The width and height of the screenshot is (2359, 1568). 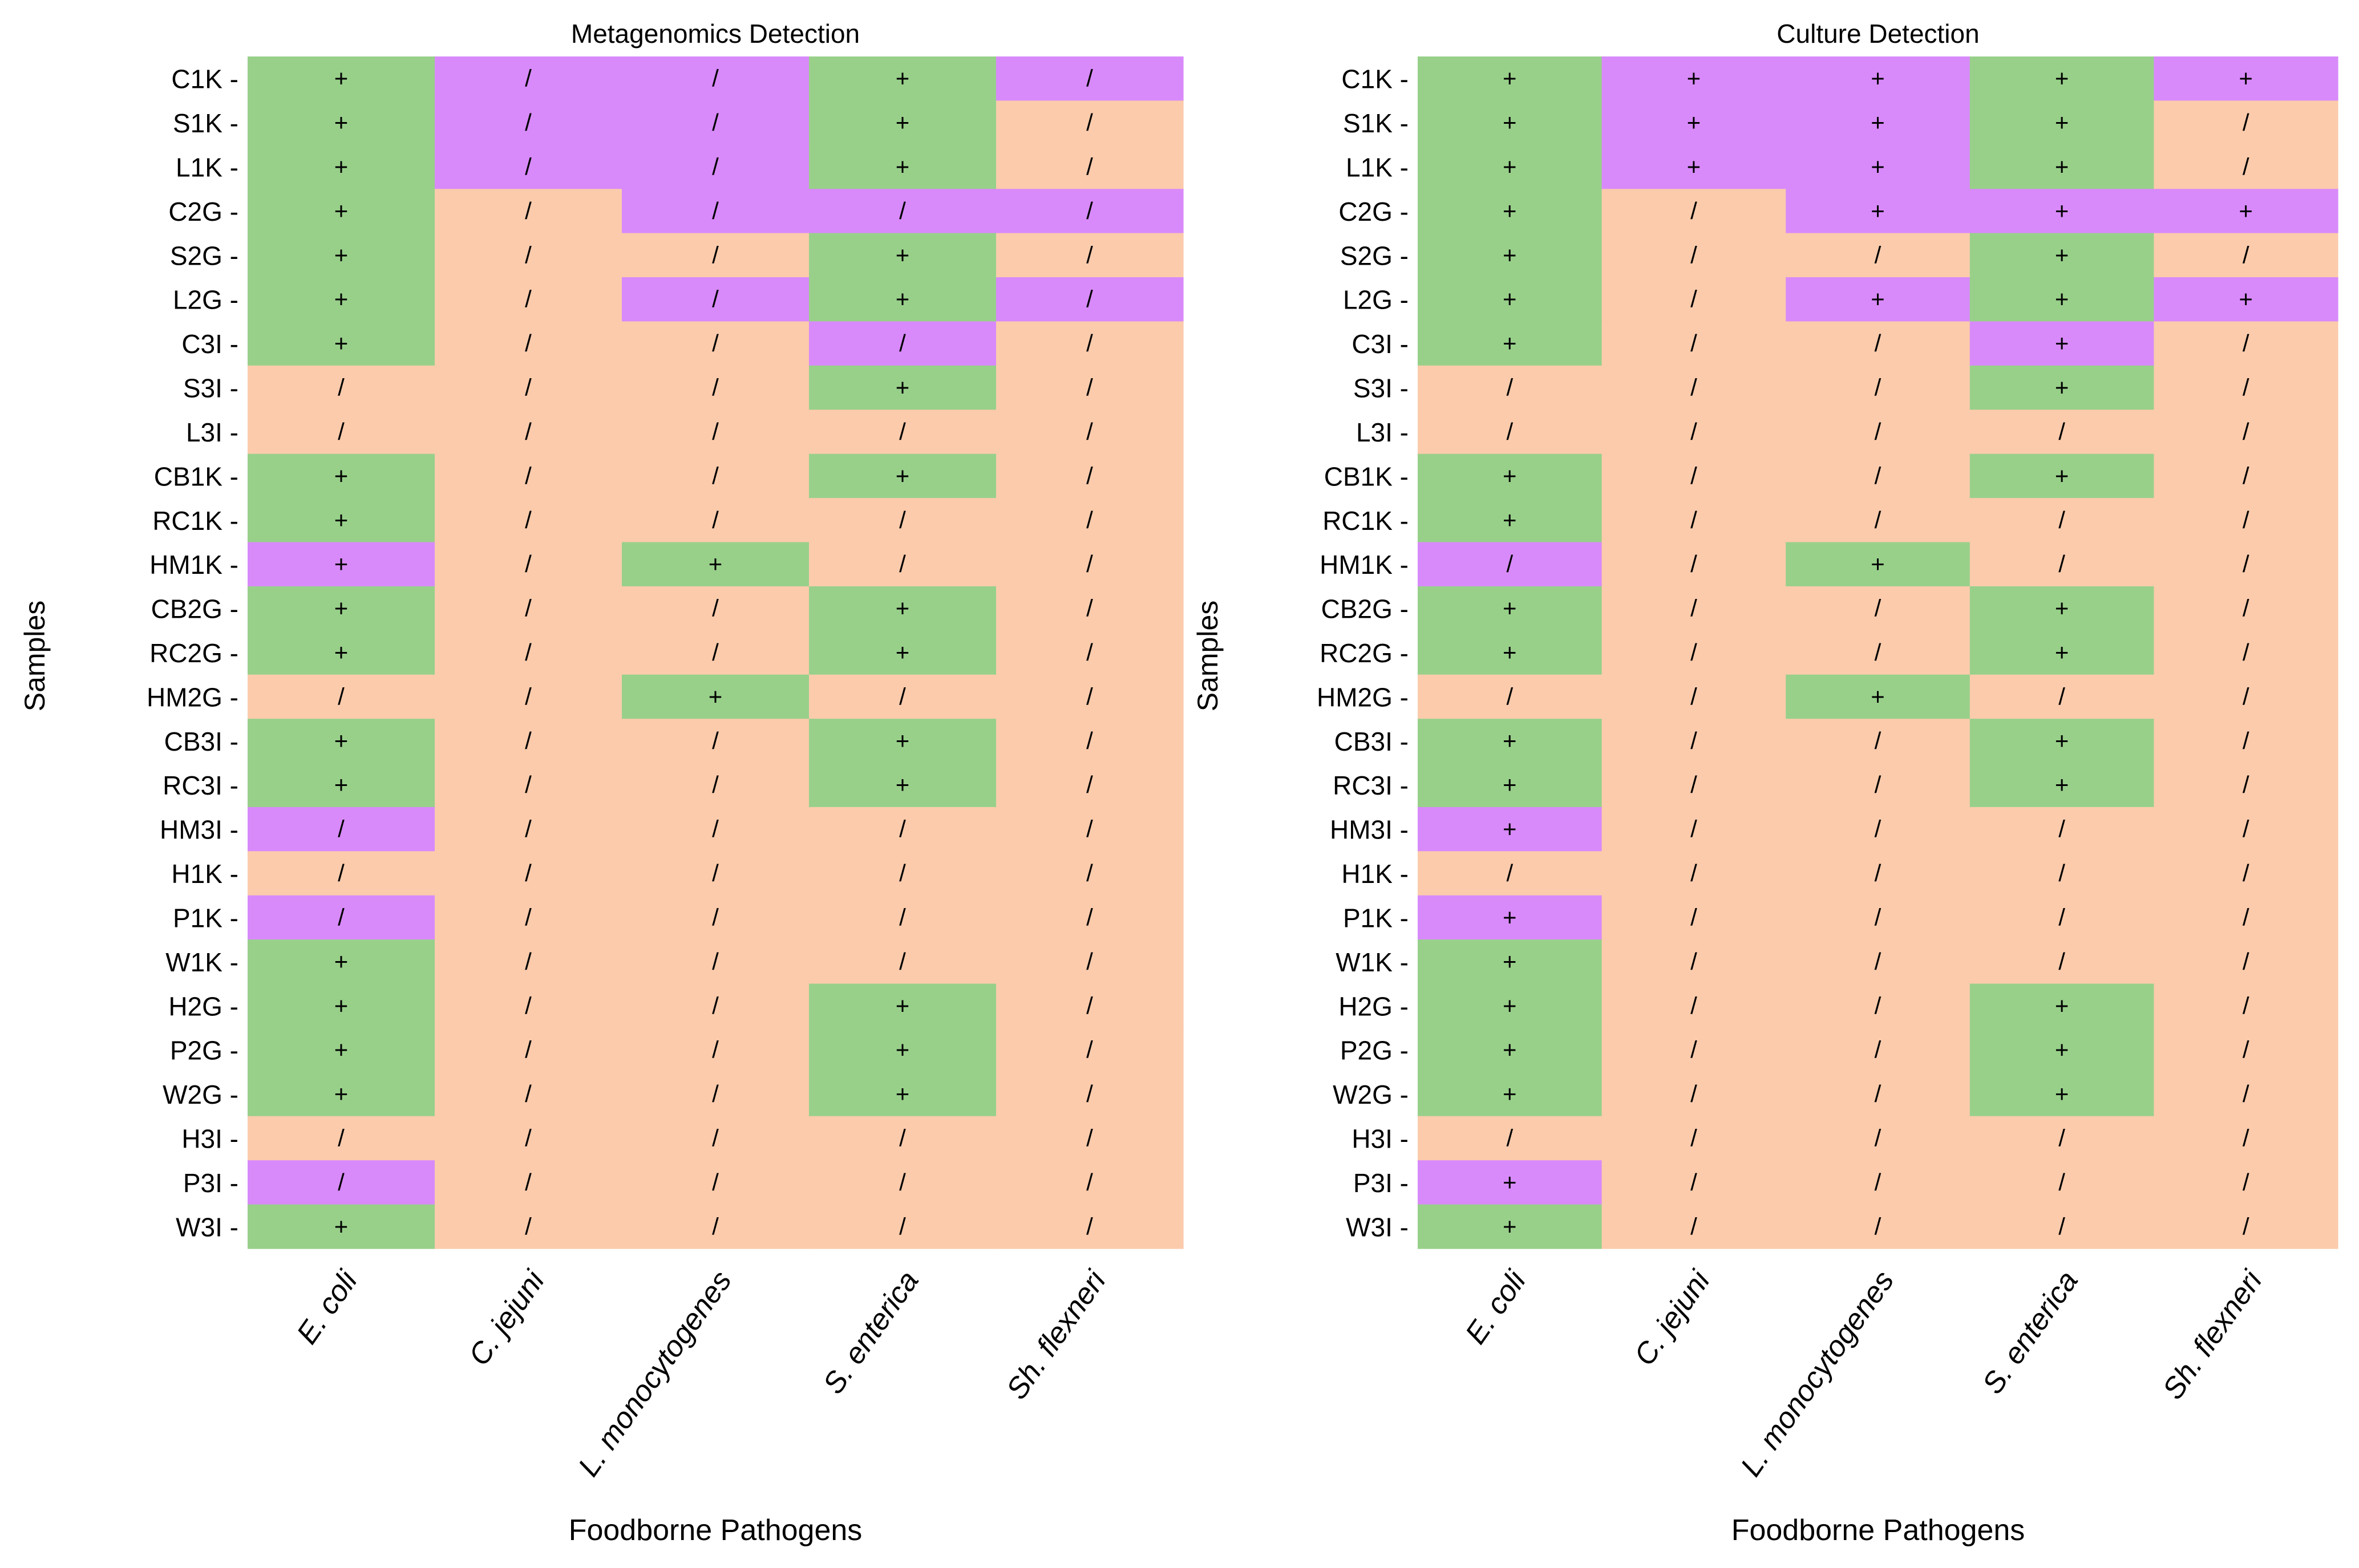 What do you see at coordinates (1373, 211) in the screenshot?
I see `y-tick-label: C2G -` at bounding box center [1373, 211].